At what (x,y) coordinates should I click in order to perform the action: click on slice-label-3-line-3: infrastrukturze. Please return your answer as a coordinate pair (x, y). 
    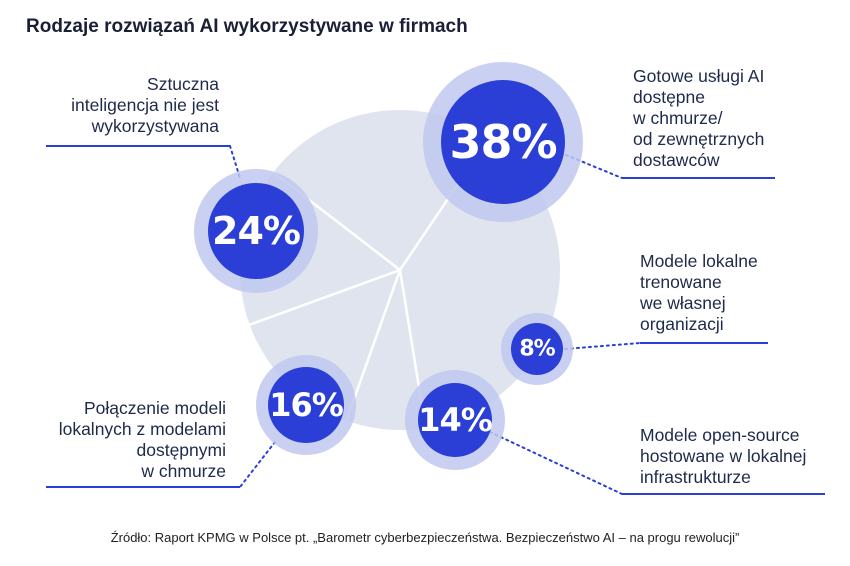
    Looking at the image, I should click on (695, 477).